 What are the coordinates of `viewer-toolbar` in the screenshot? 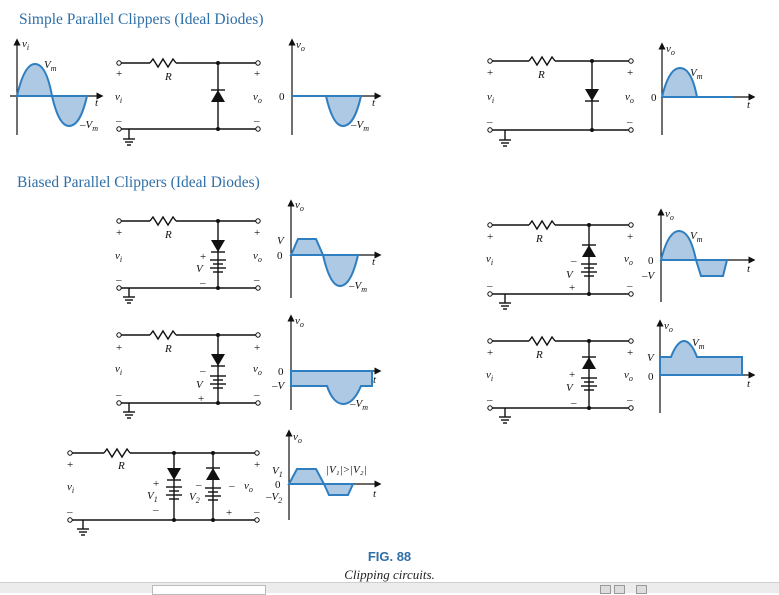 It's located at (389, 588).